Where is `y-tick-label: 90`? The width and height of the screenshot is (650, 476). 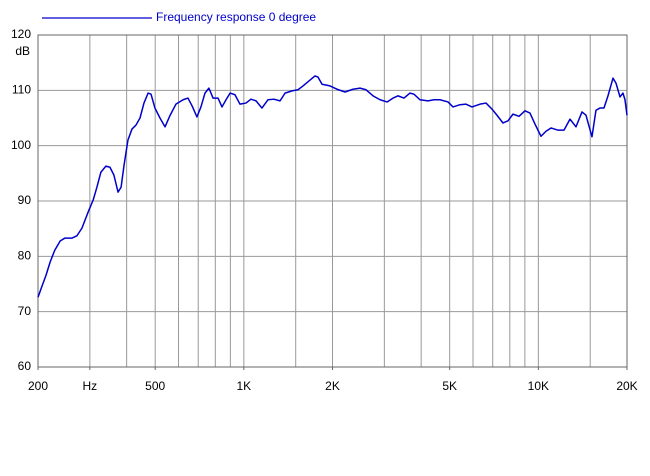
y-tick-label: 90 is located at coordinates (25, 200).